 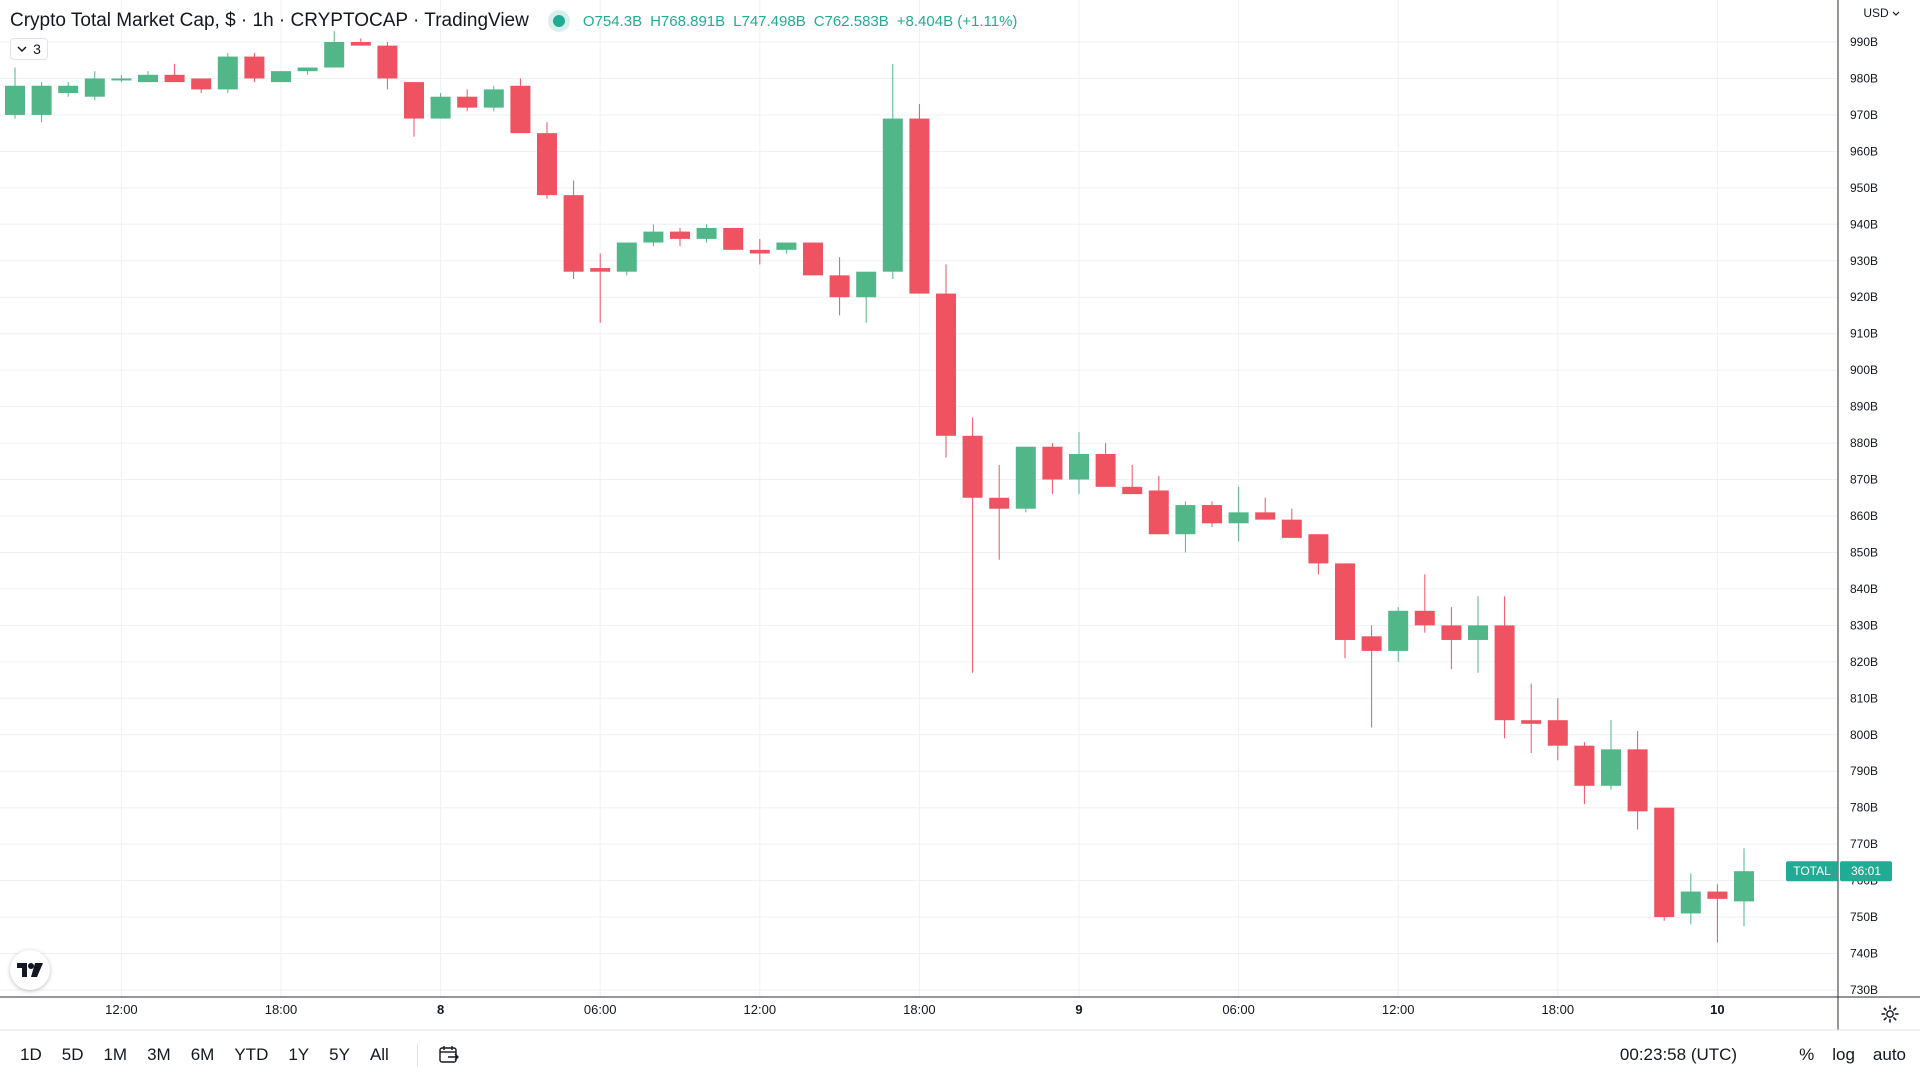 What do you see at coordinates (600, 1009) in the screenshot?
I see `x-tick-label: 06:00` at bounding box center [600, 1009].